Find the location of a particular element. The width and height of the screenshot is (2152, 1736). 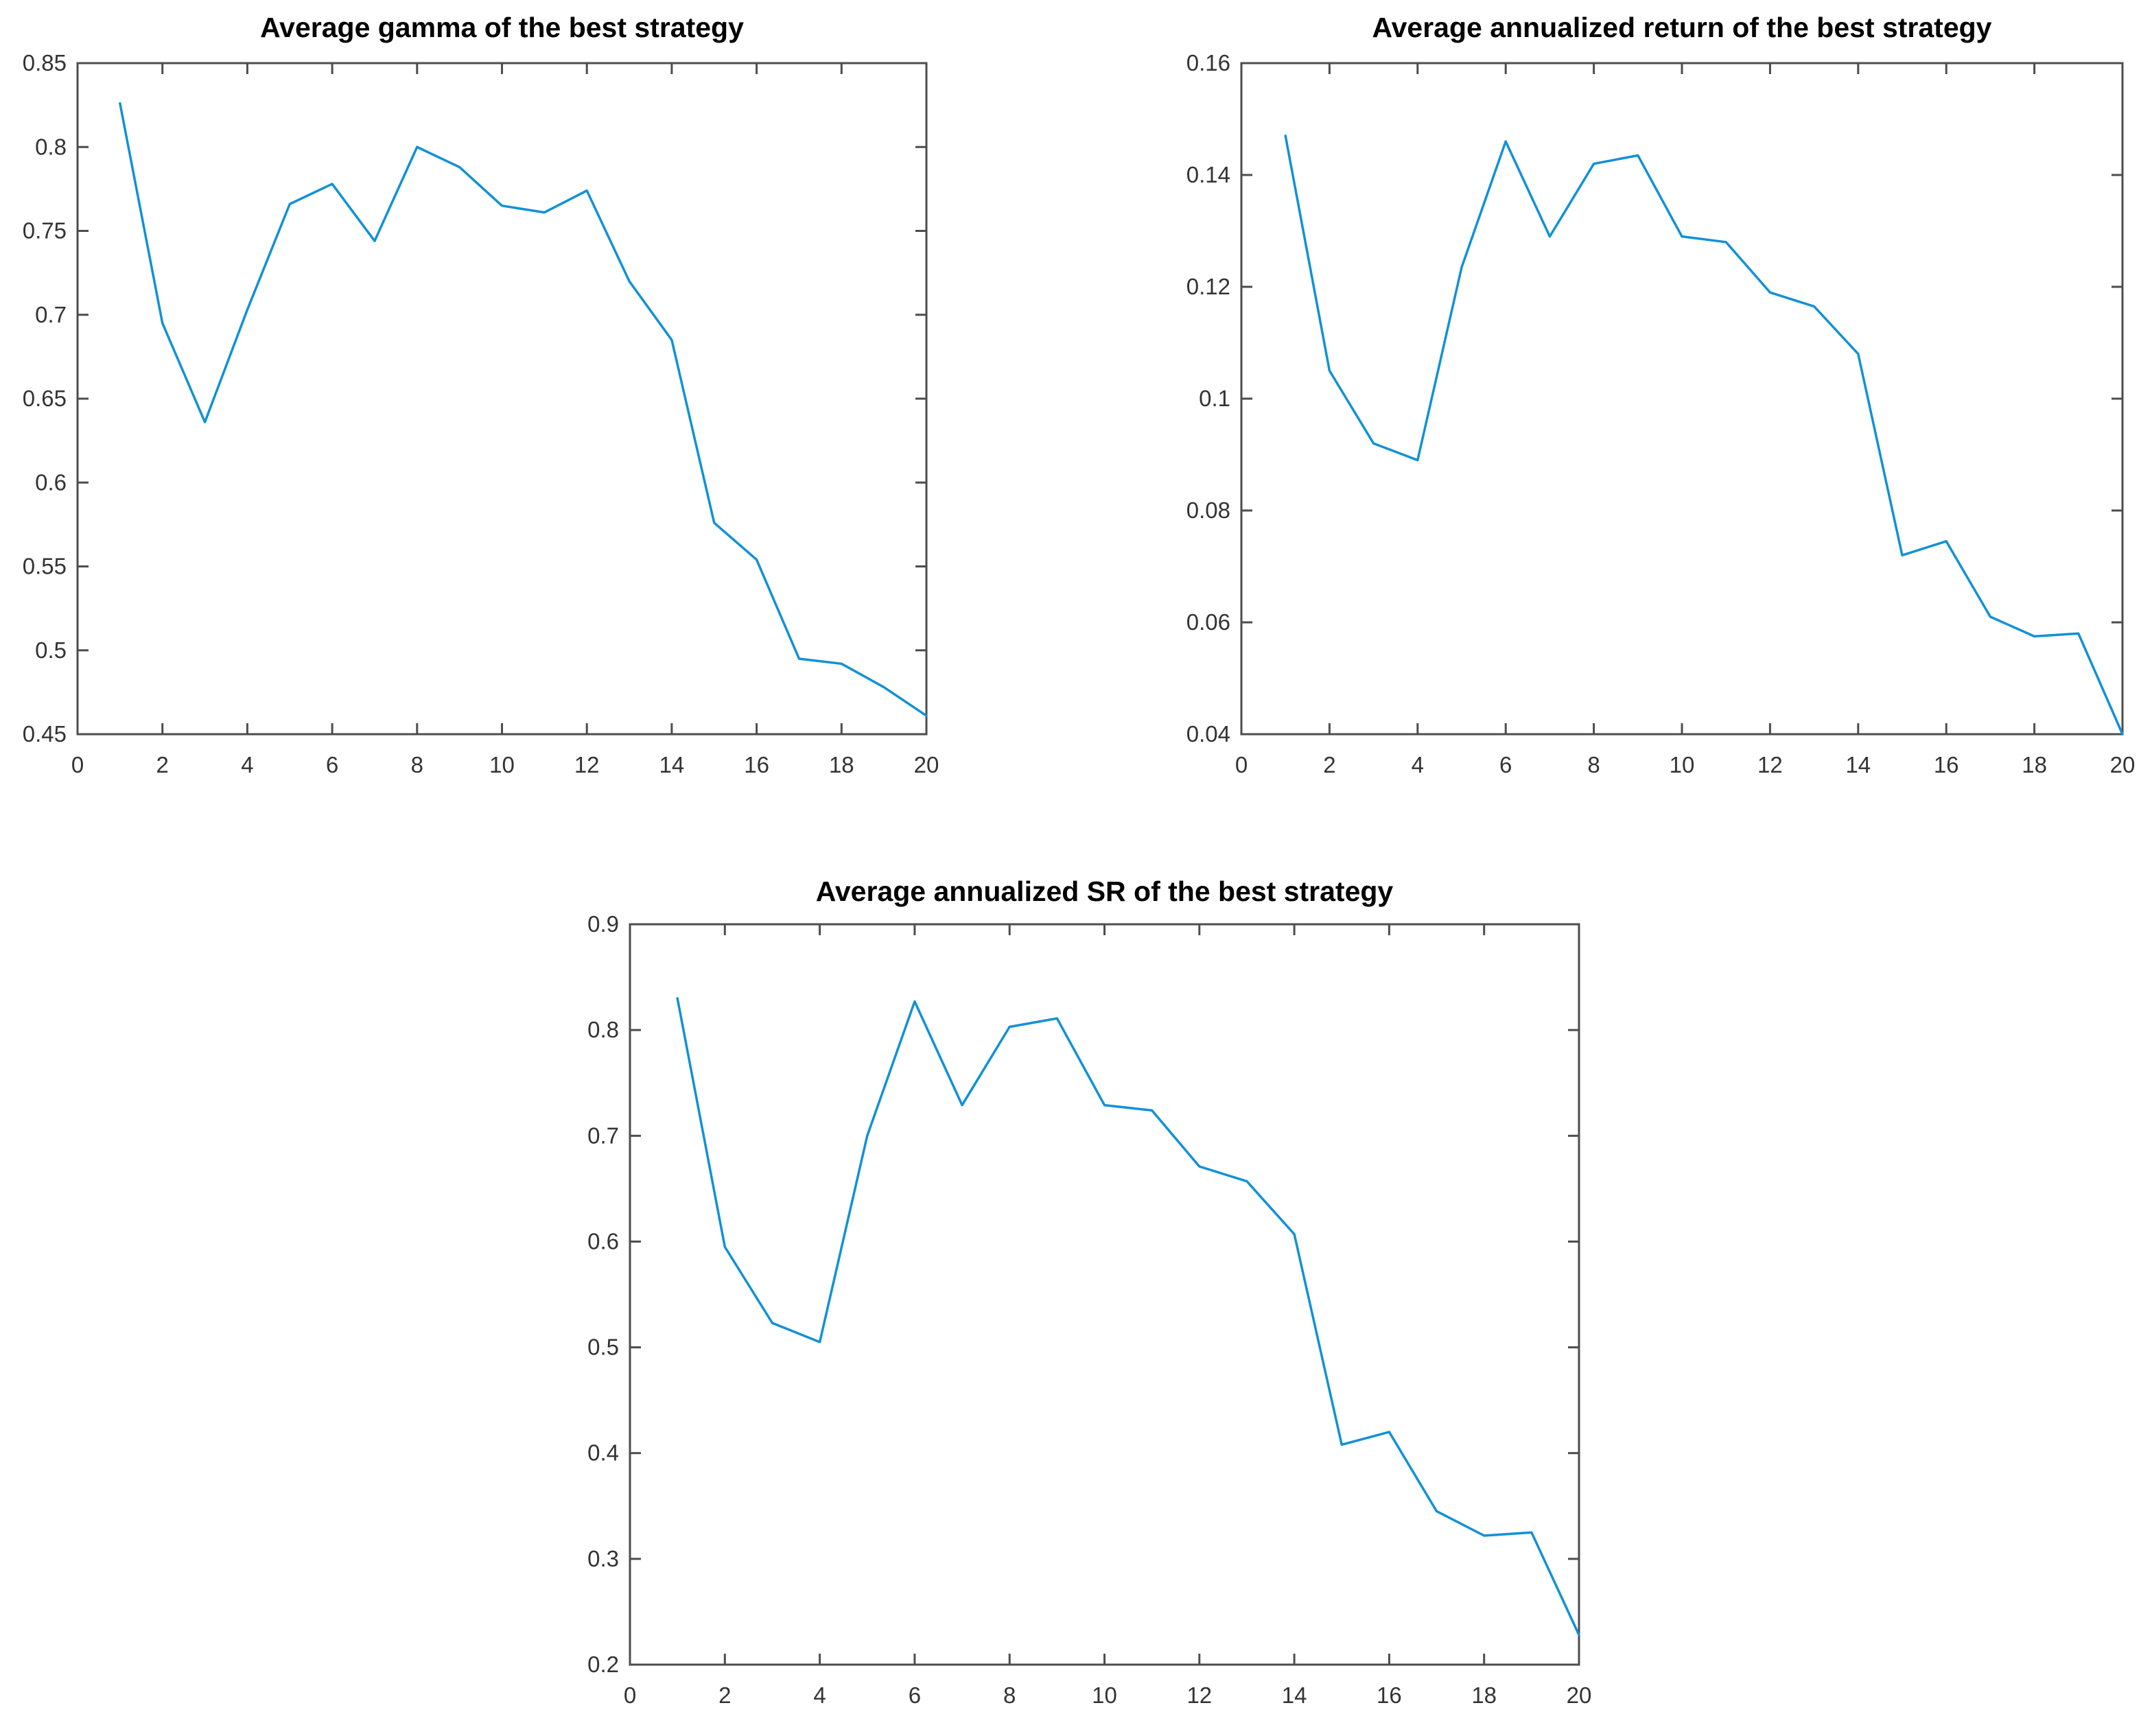

y-tick-label: 0.16 is located at coordinates (1208, 63).